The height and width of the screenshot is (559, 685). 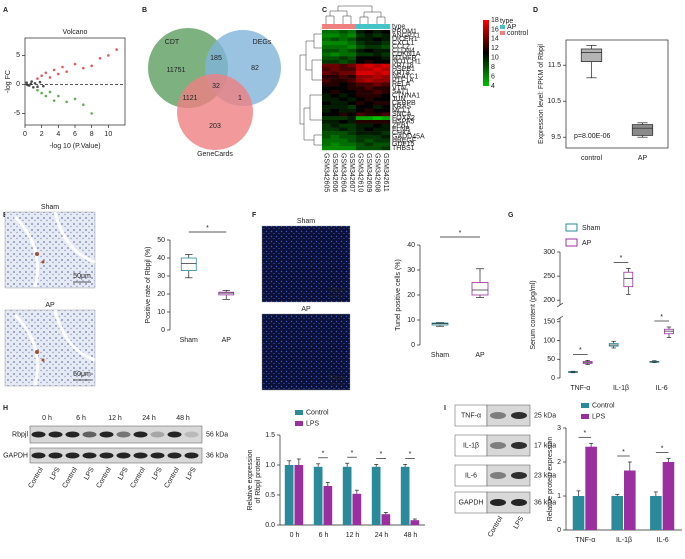 I want to click on y-tick-label: 10.5, so click(x=554, y=101).